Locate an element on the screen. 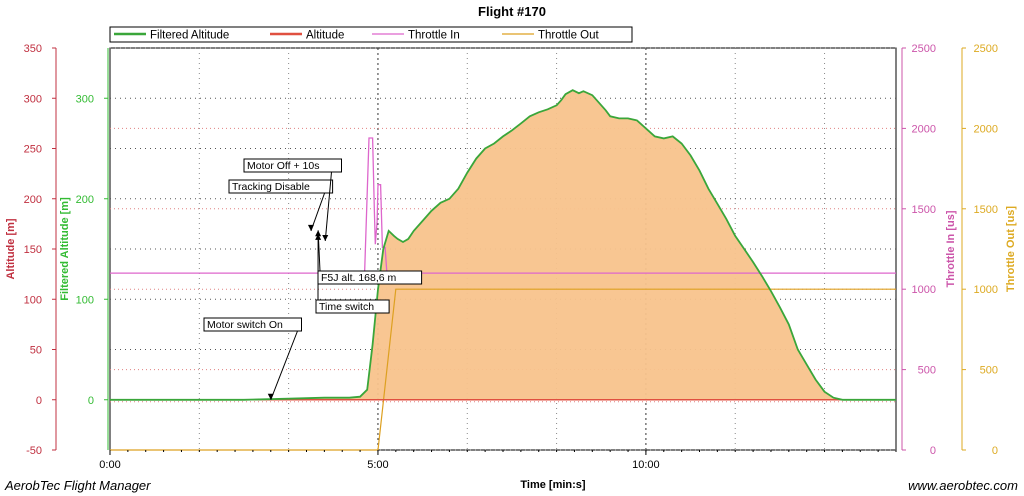  filtered-altitude-tick-label: 100 is located at coordinates (85, 300).